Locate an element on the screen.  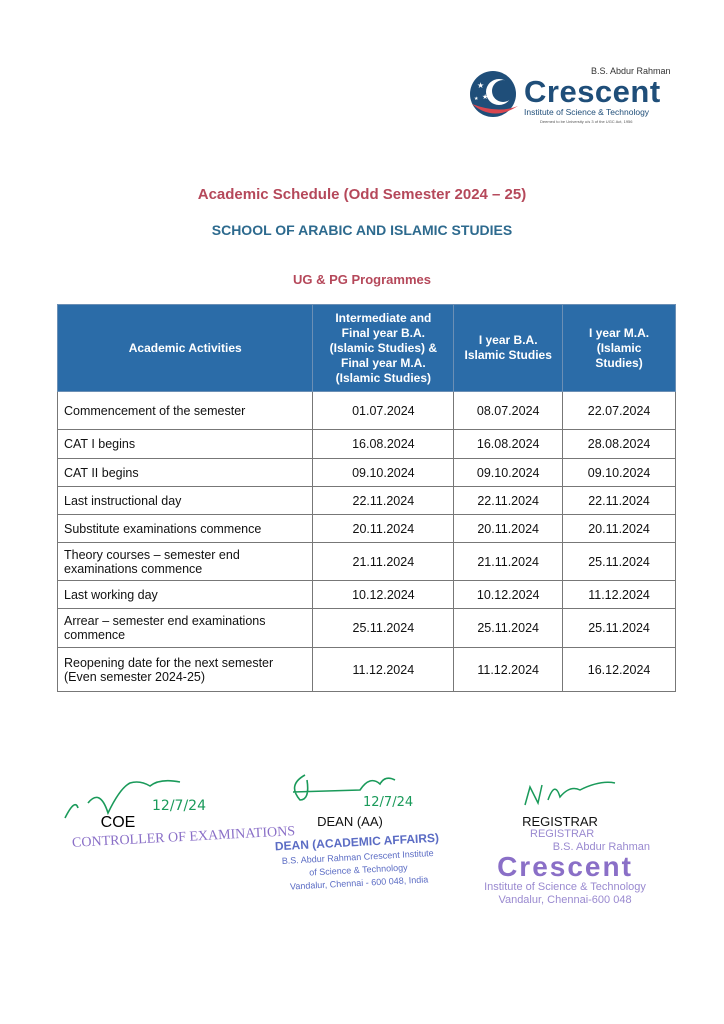
registrar-signature is located at coordinates (570, 793).